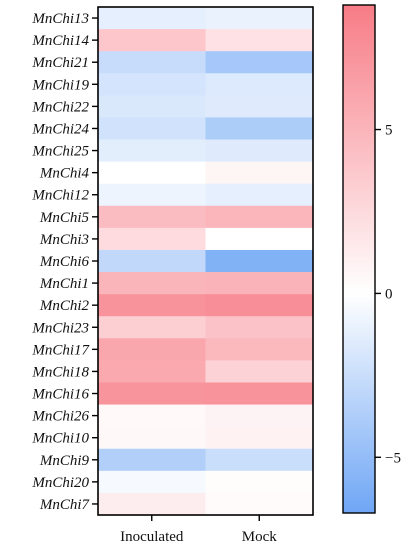 The height and width of the screenshot is (550, 409). I want to click on y-tick-label: MnChi4, so click(64, 174).